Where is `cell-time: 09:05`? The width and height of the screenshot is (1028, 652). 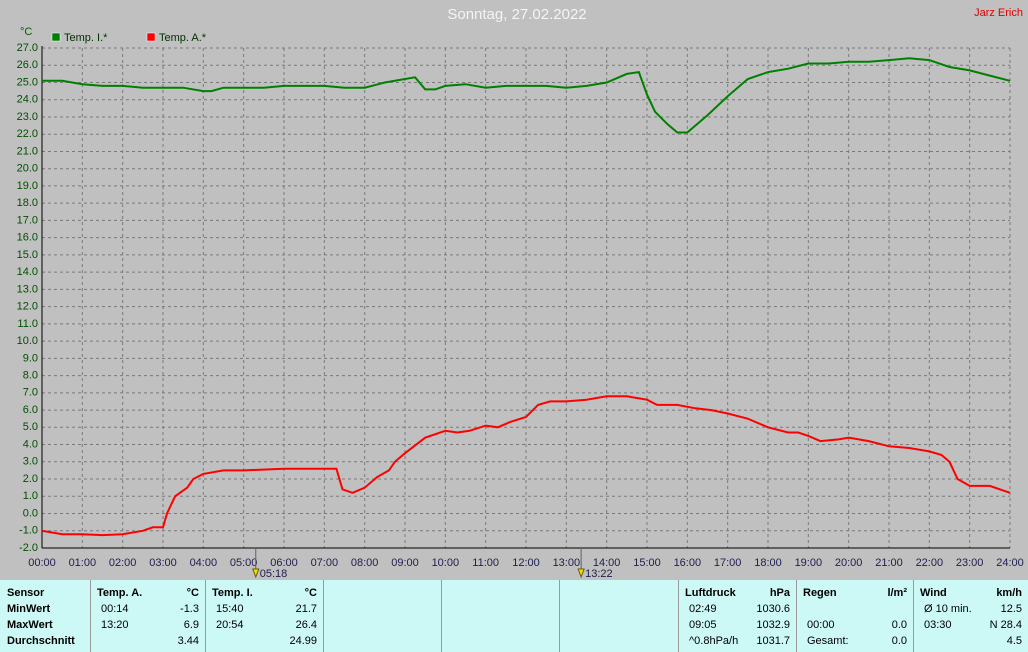
cell-time: 09:05 is located at coordinates (703, 625).